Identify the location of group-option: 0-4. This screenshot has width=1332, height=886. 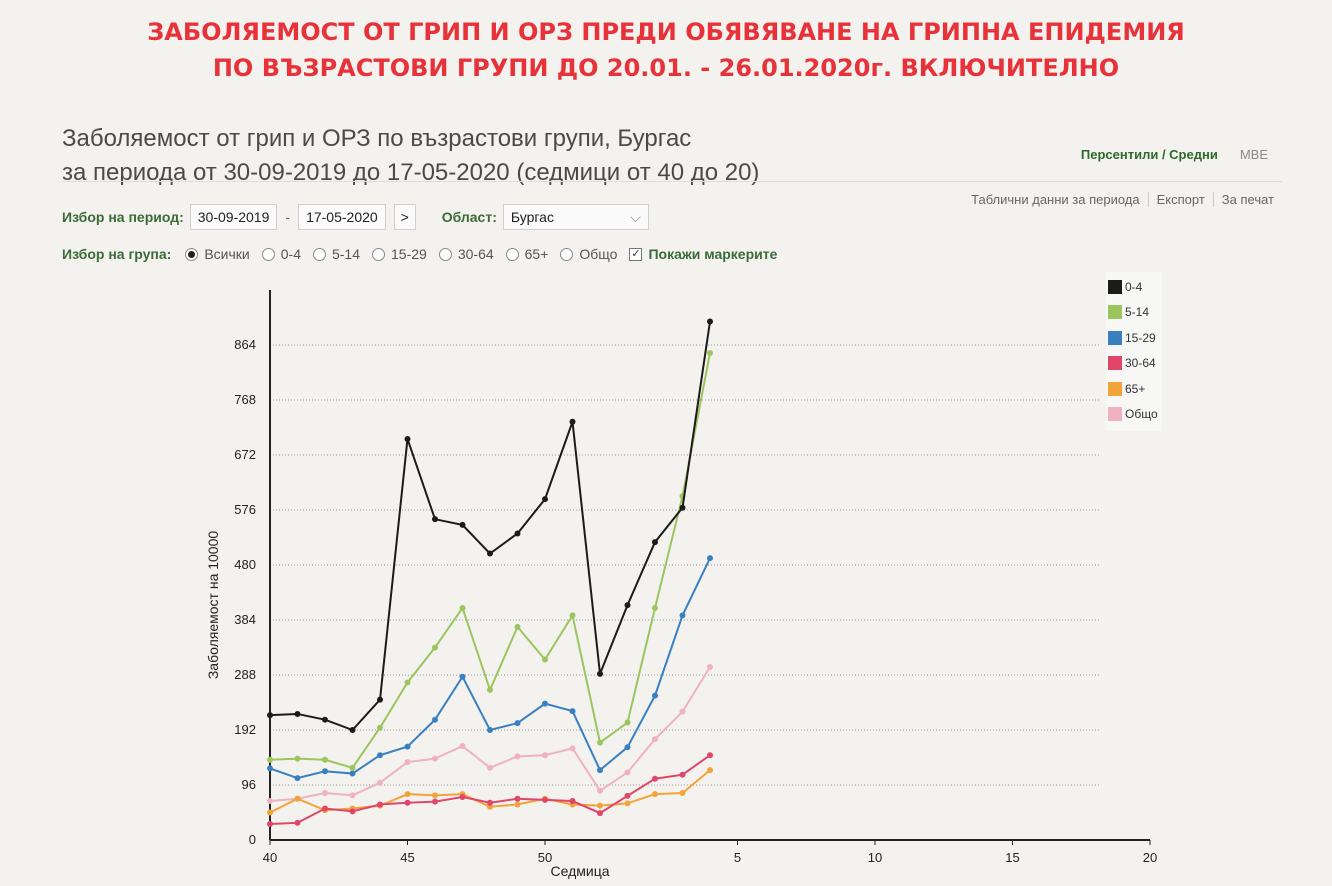
(281, 254).